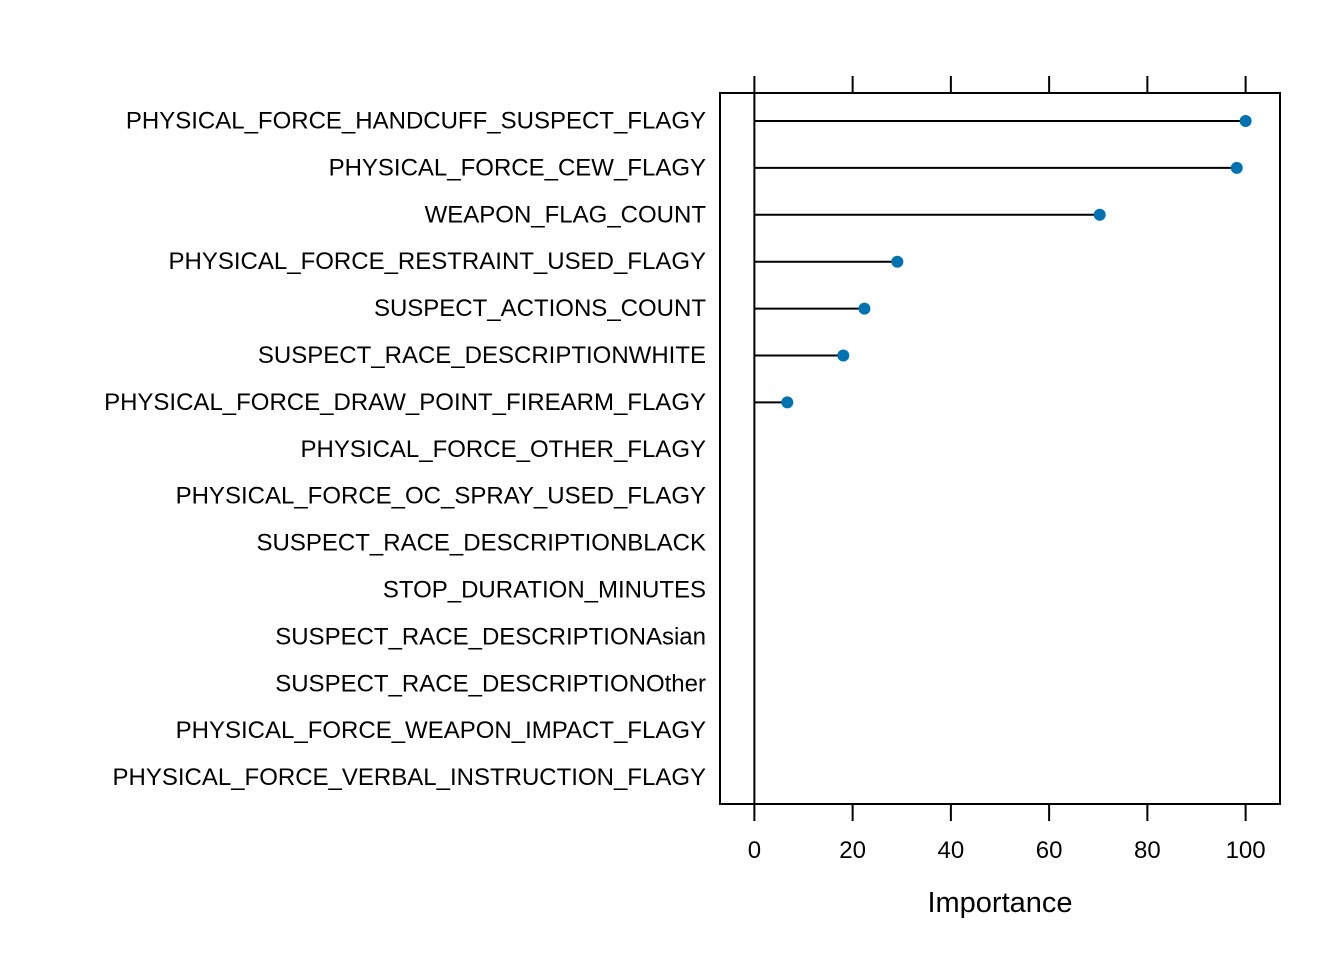 This screenshot has width=1344, height=960. I want to click on x-tick-label: 100, so click(1246, 850).